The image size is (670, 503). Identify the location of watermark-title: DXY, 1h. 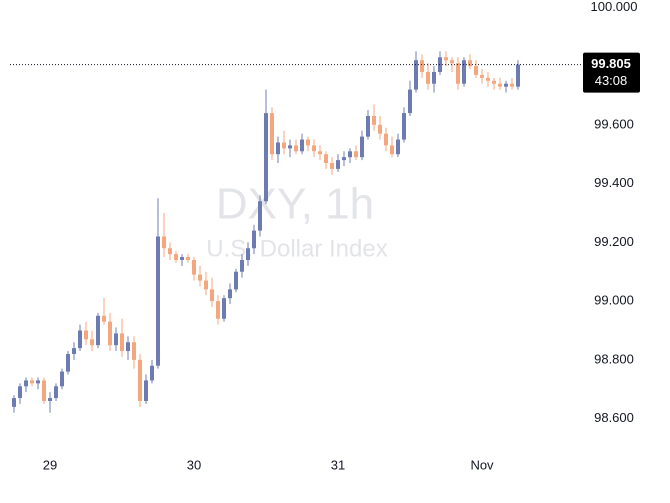
(295, 204).